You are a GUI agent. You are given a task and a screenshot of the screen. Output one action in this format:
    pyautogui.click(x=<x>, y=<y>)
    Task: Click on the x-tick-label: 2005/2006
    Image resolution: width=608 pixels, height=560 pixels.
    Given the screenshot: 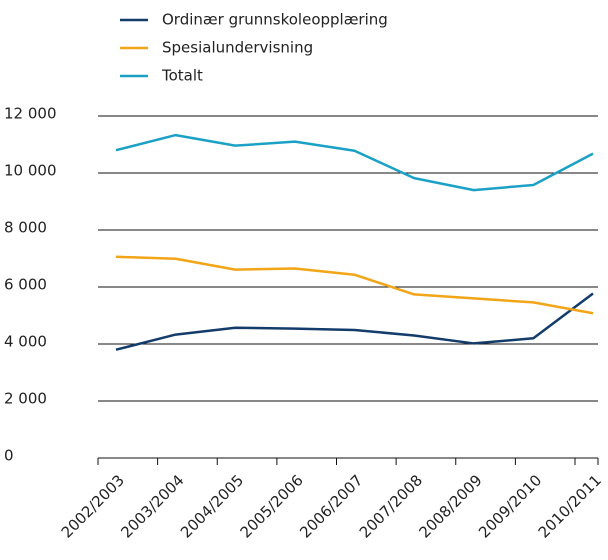 What is the action you would take?
    pyautogui.click(x=272, y=506)
    